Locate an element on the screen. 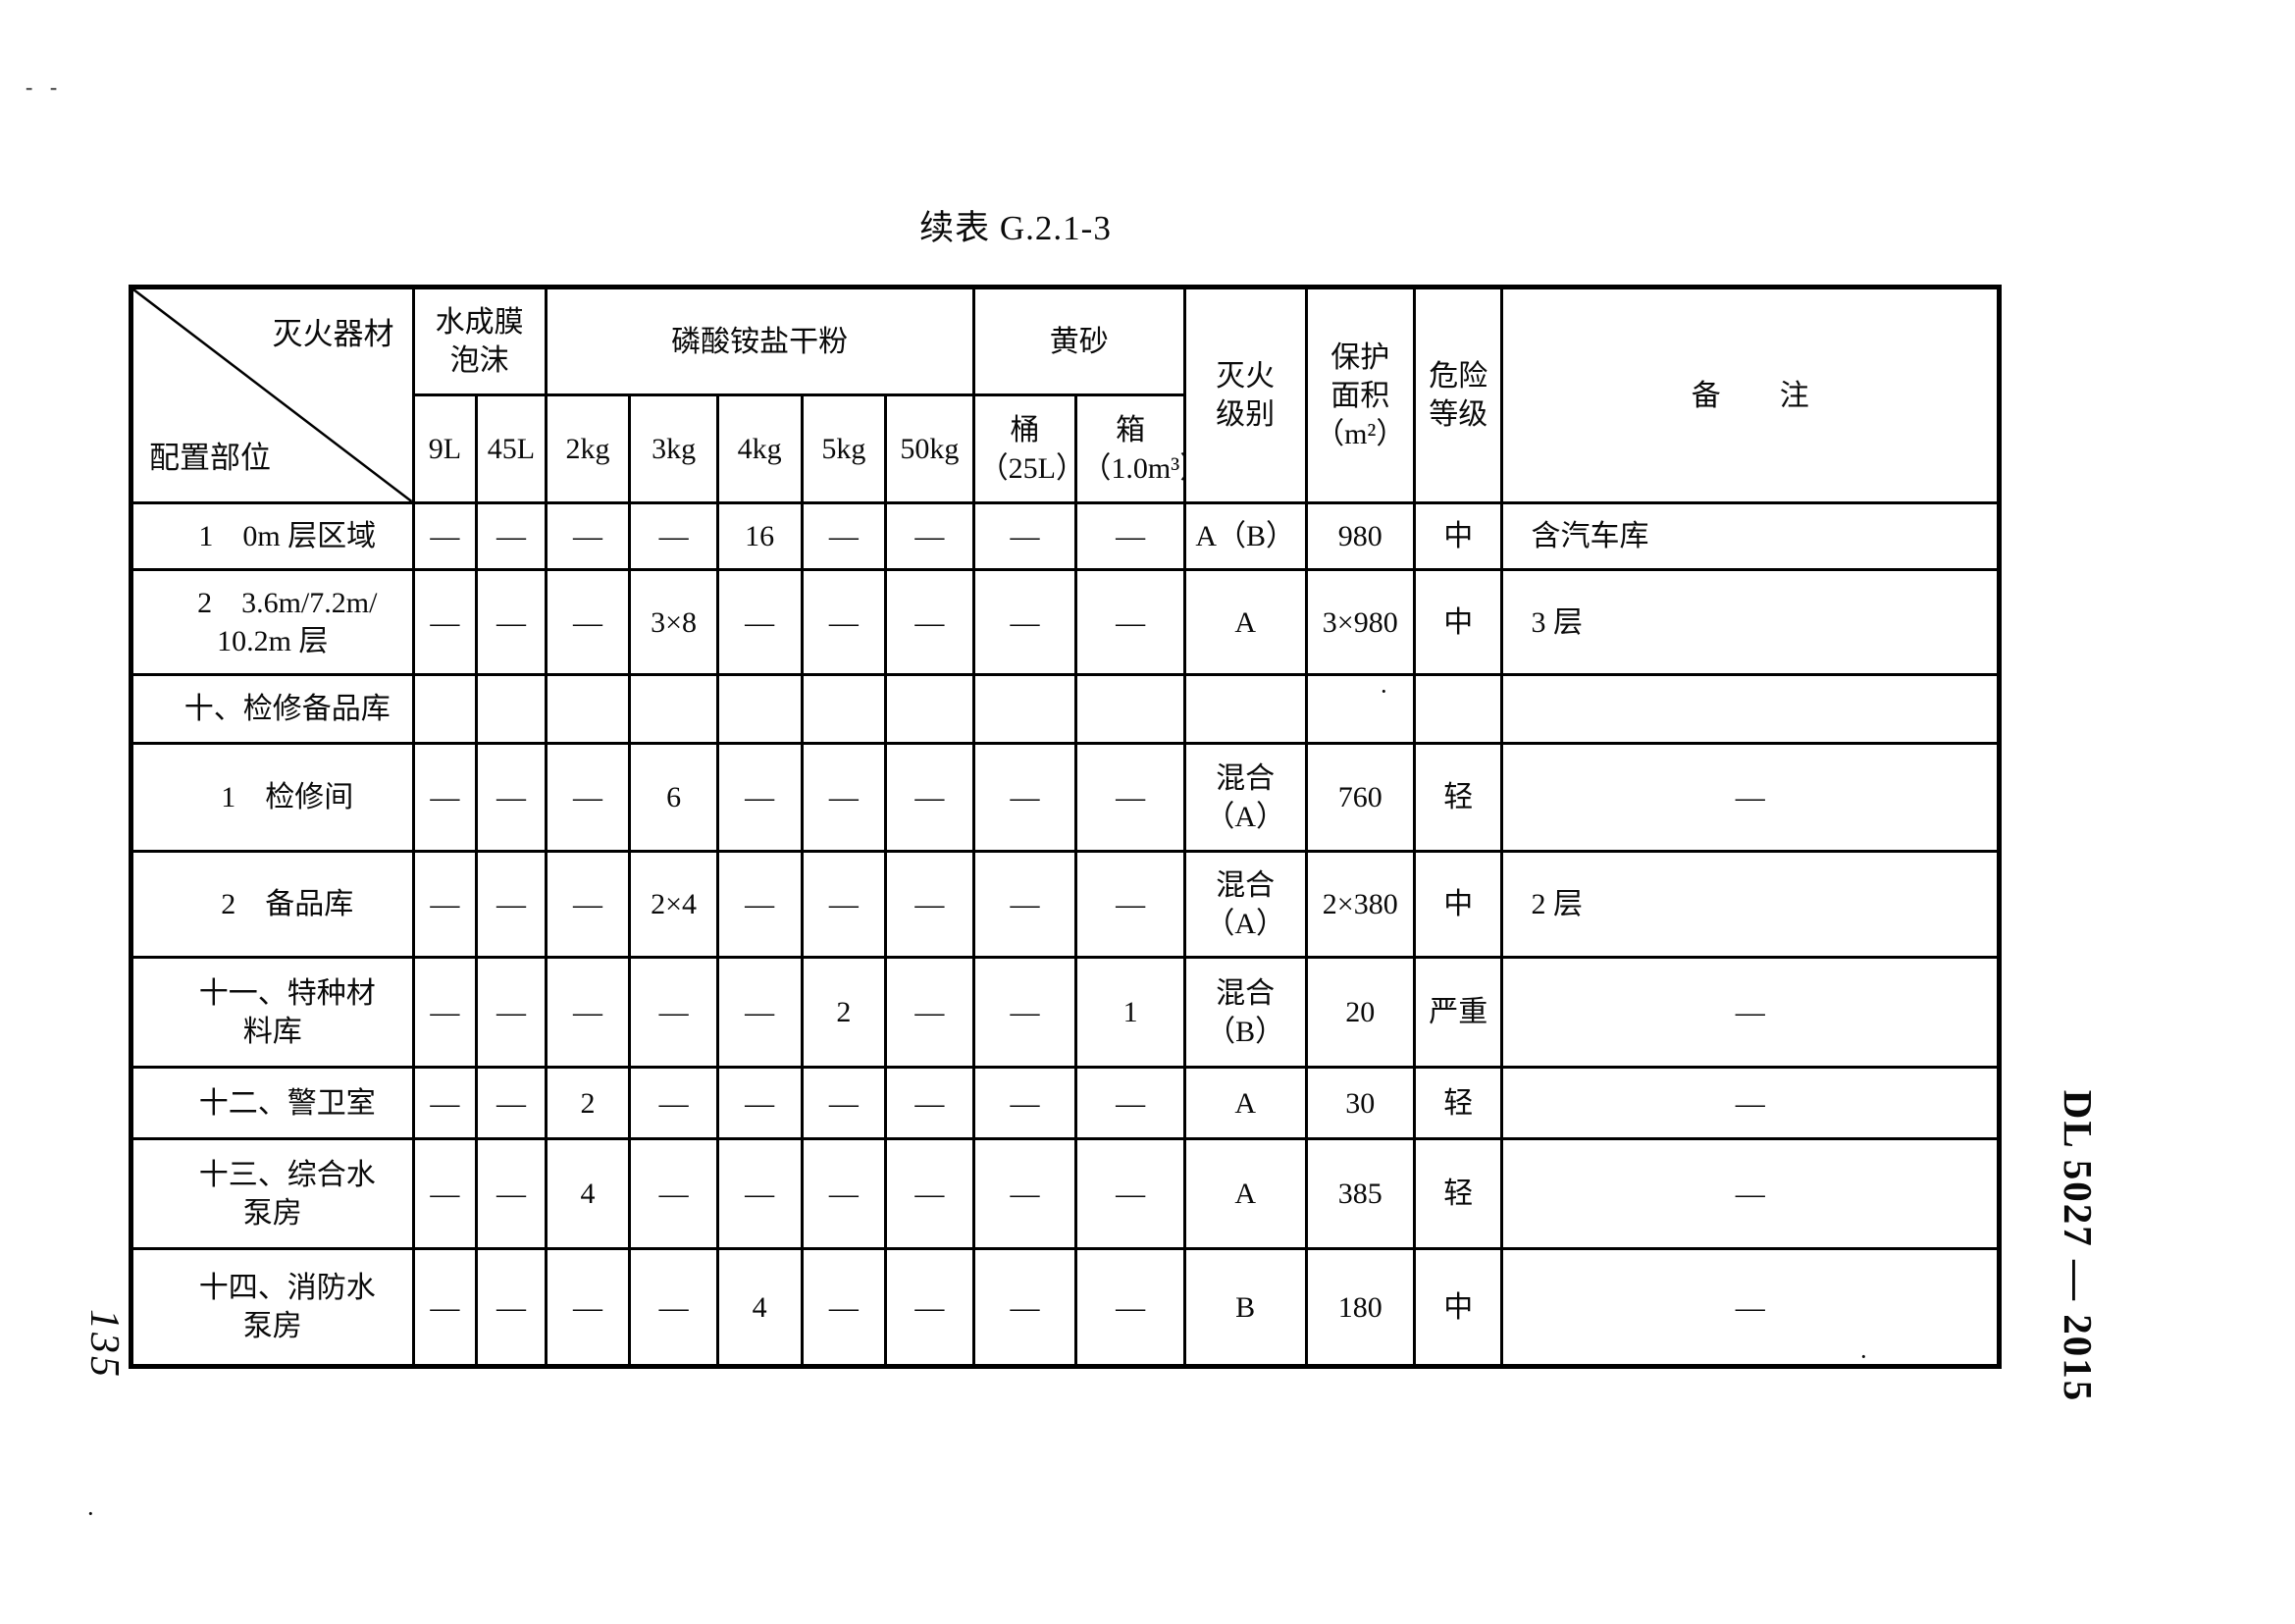  header-45l: 45L is located at coordinates (511, 448).